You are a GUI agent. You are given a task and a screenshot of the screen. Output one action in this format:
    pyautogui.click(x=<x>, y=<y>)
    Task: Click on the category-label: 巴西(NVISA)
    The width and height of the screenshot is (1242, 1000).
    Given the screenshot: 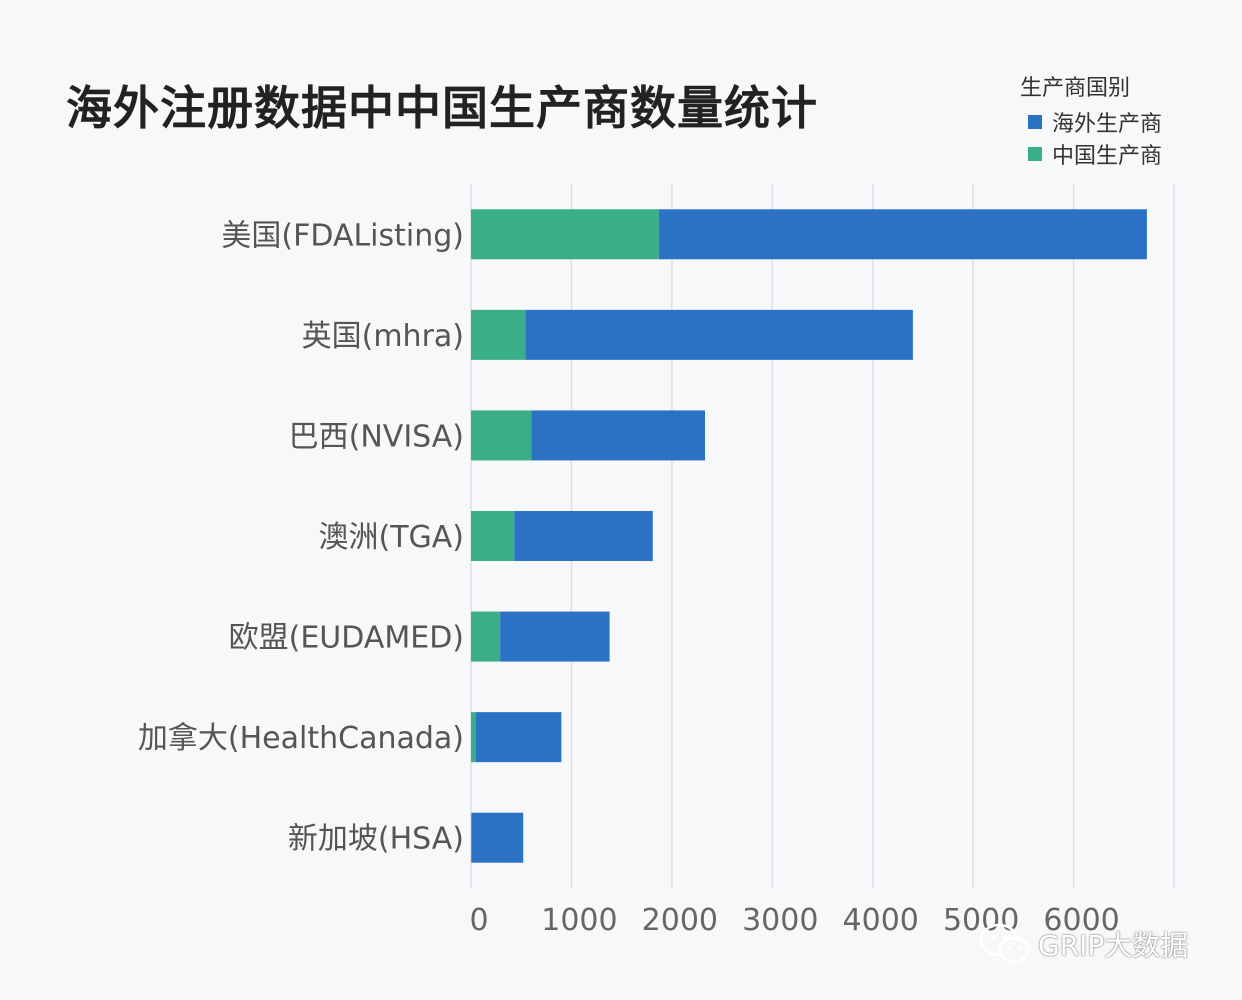 What is the action you would take?
    pyautogui.click(x=376, y=436)
    